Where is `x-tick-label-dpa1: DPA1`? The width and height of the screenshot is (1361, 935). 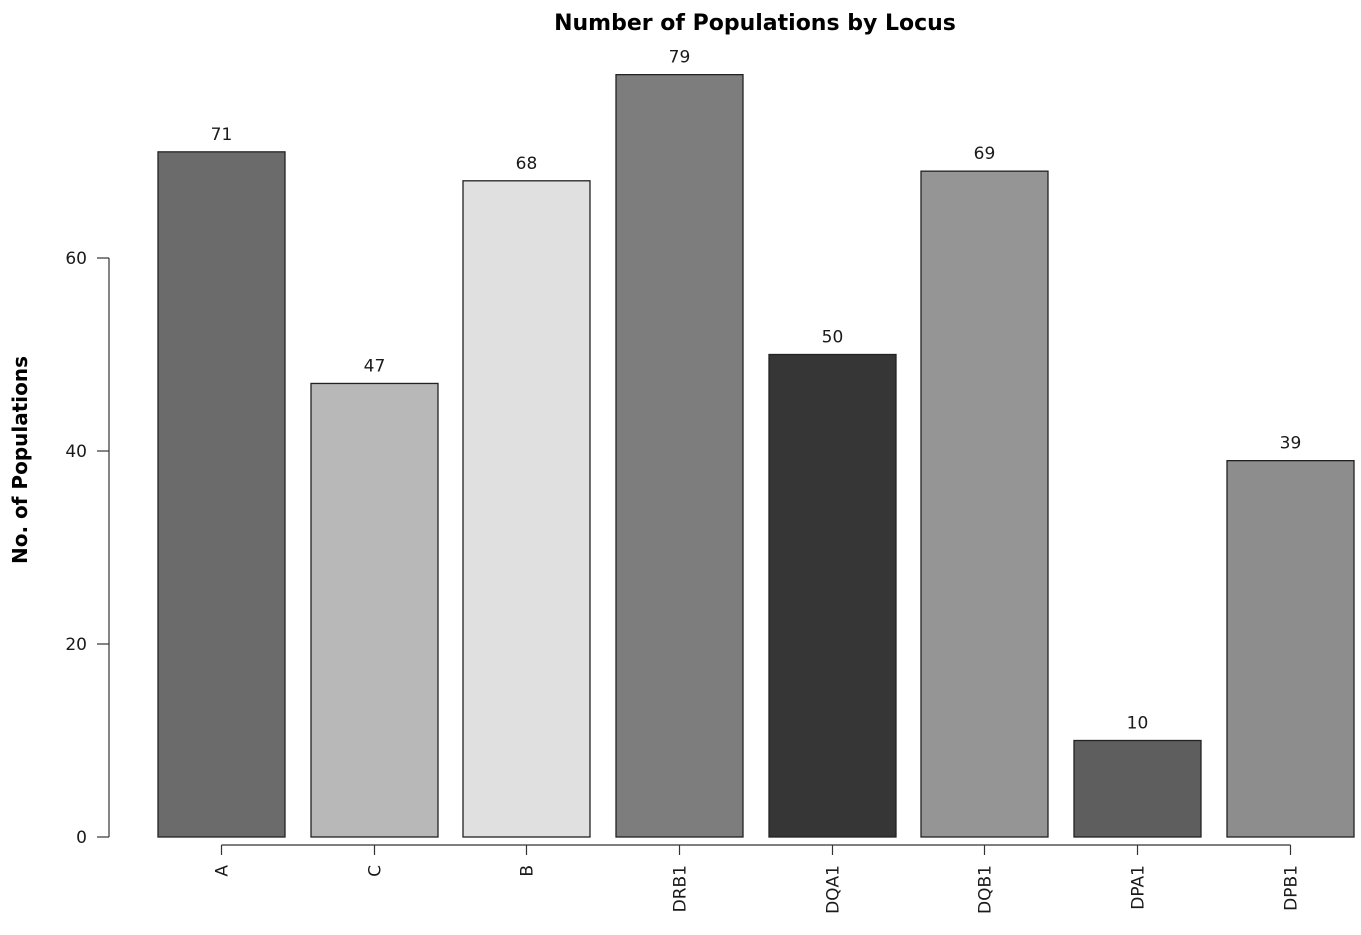 x-tick-label-dpa1: DPA1 is located at coordinates (1139, 887).